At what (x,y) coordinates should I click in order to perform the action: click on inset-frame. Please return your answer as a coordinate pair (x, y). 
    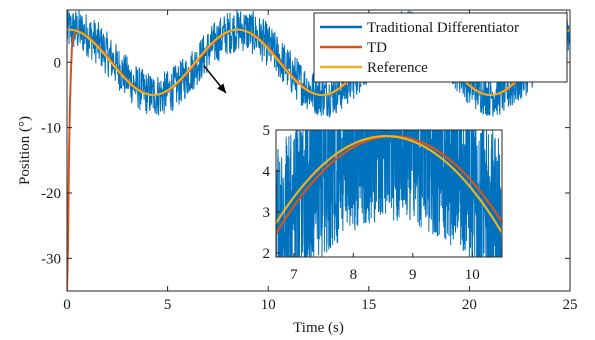
    Looking at the image, I should click on (389, 193).